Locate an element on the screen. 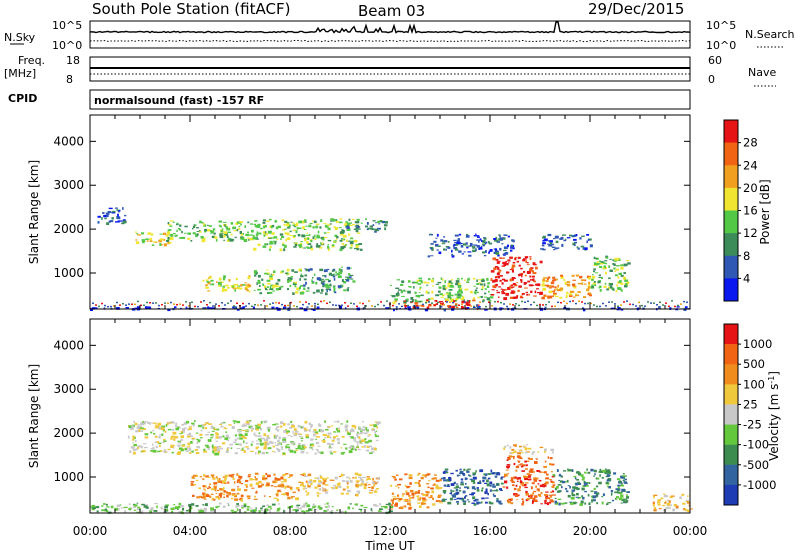 The image size is (800, 558). x-tick-label: 00:00 is located at coordinates (690, 531).